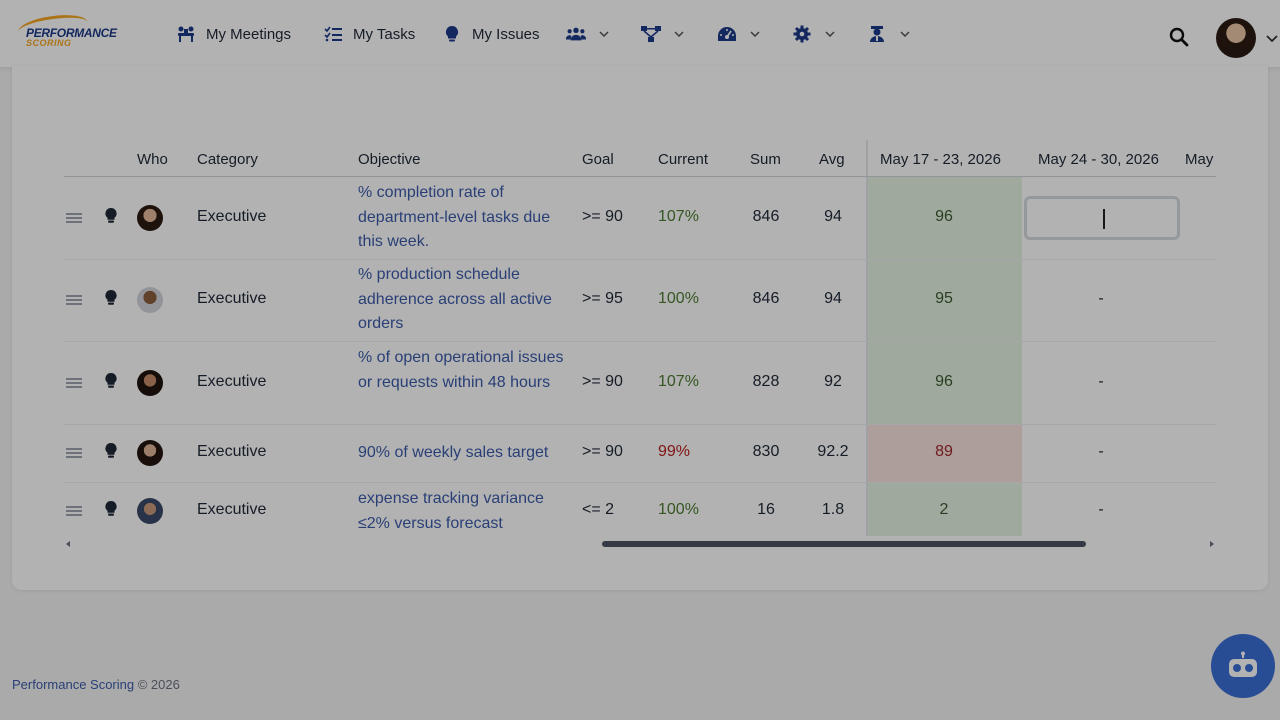 The image size is (1280, 720). I want to click on objective-link: 90% of weekly sales target, so click(453, 452).